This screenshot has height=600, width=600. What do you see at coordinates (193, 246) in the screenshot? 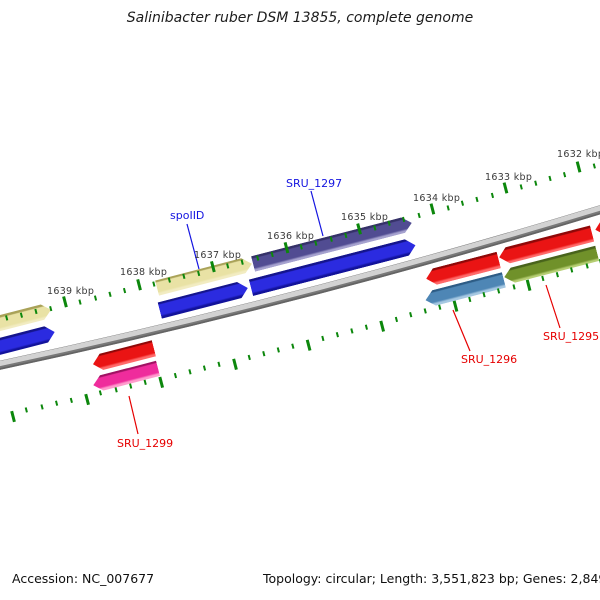
I see `pointer-line-spoIID` at bounding box center [193, 246].